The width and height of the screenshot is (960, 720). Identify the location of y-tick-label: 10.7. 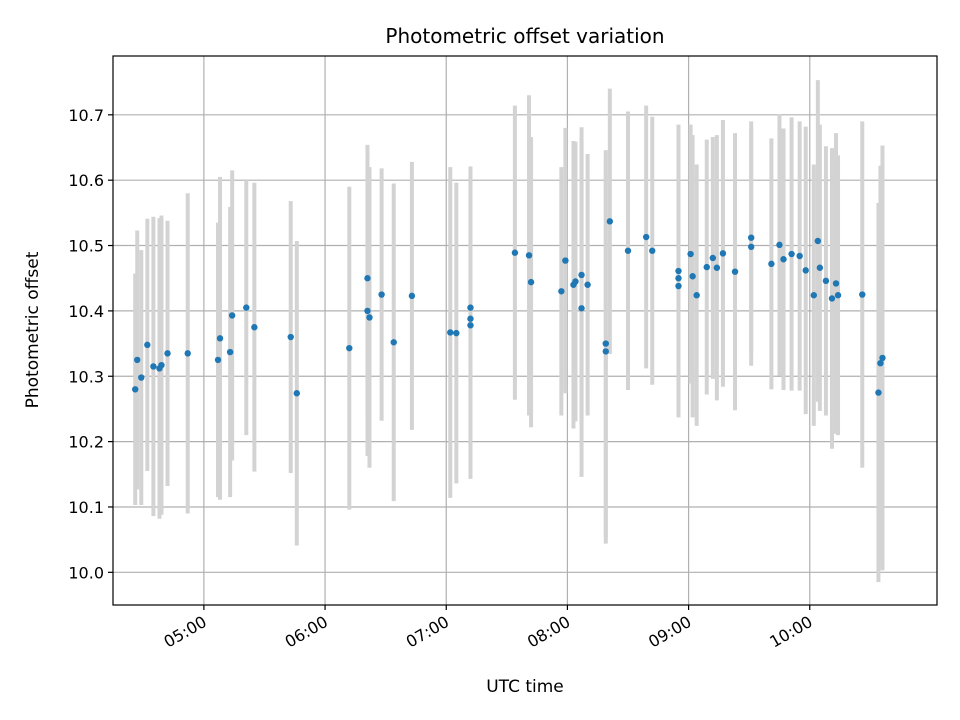
(86, 115).